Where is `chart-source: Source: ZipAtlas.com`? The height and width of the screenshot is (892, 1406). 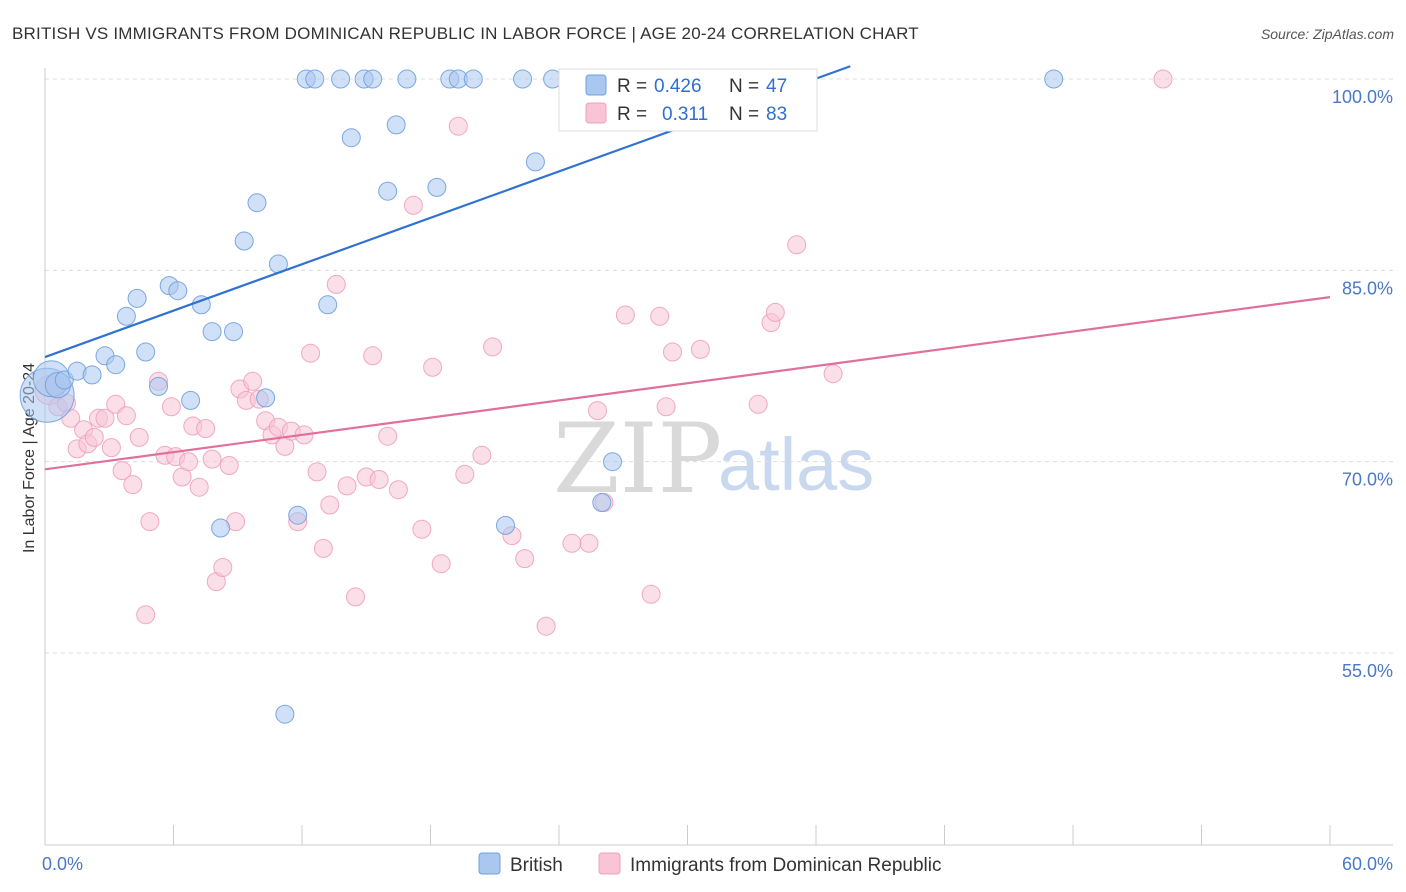
chart-source: Source: ZipAtlas.com is located at coordinates (1327, 34).